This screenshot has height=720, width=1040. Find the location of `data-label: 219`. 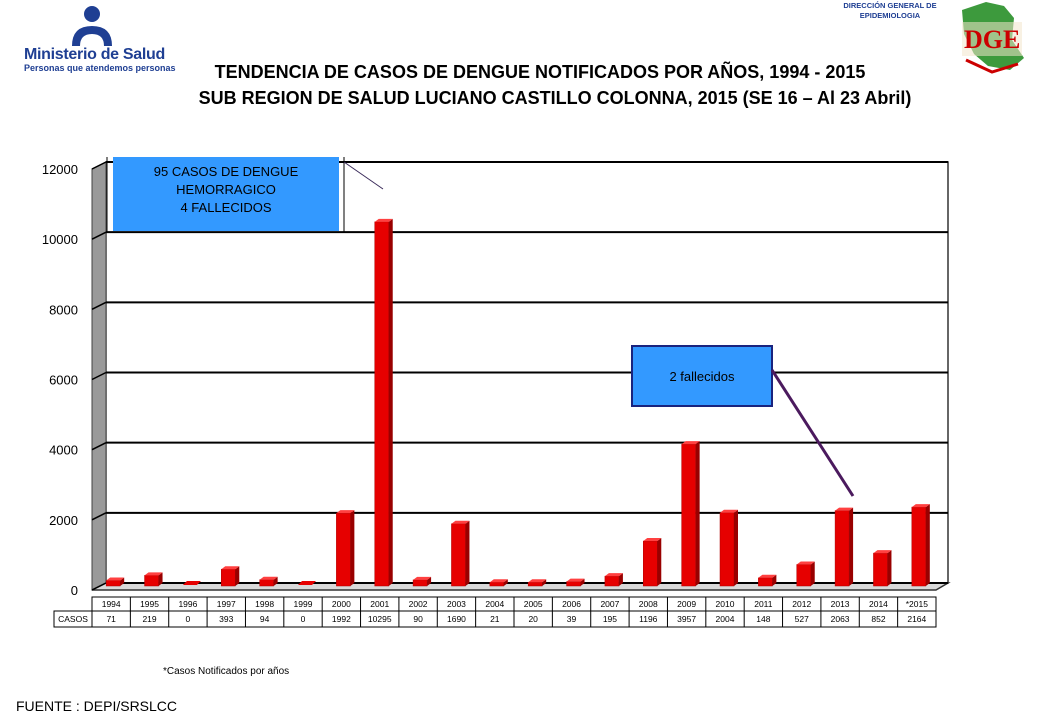

data-label: 219 is located at coordinates (149, 619).